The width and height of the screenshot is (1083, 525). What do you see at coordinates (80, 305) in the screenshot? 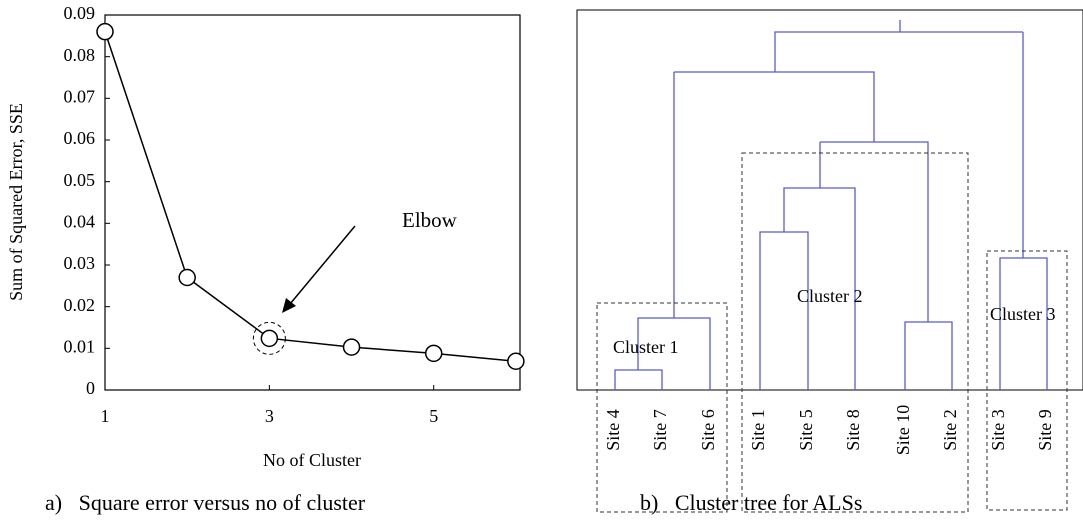
I see `y-tick-label: 0.02` at bounding box center [80, 305].